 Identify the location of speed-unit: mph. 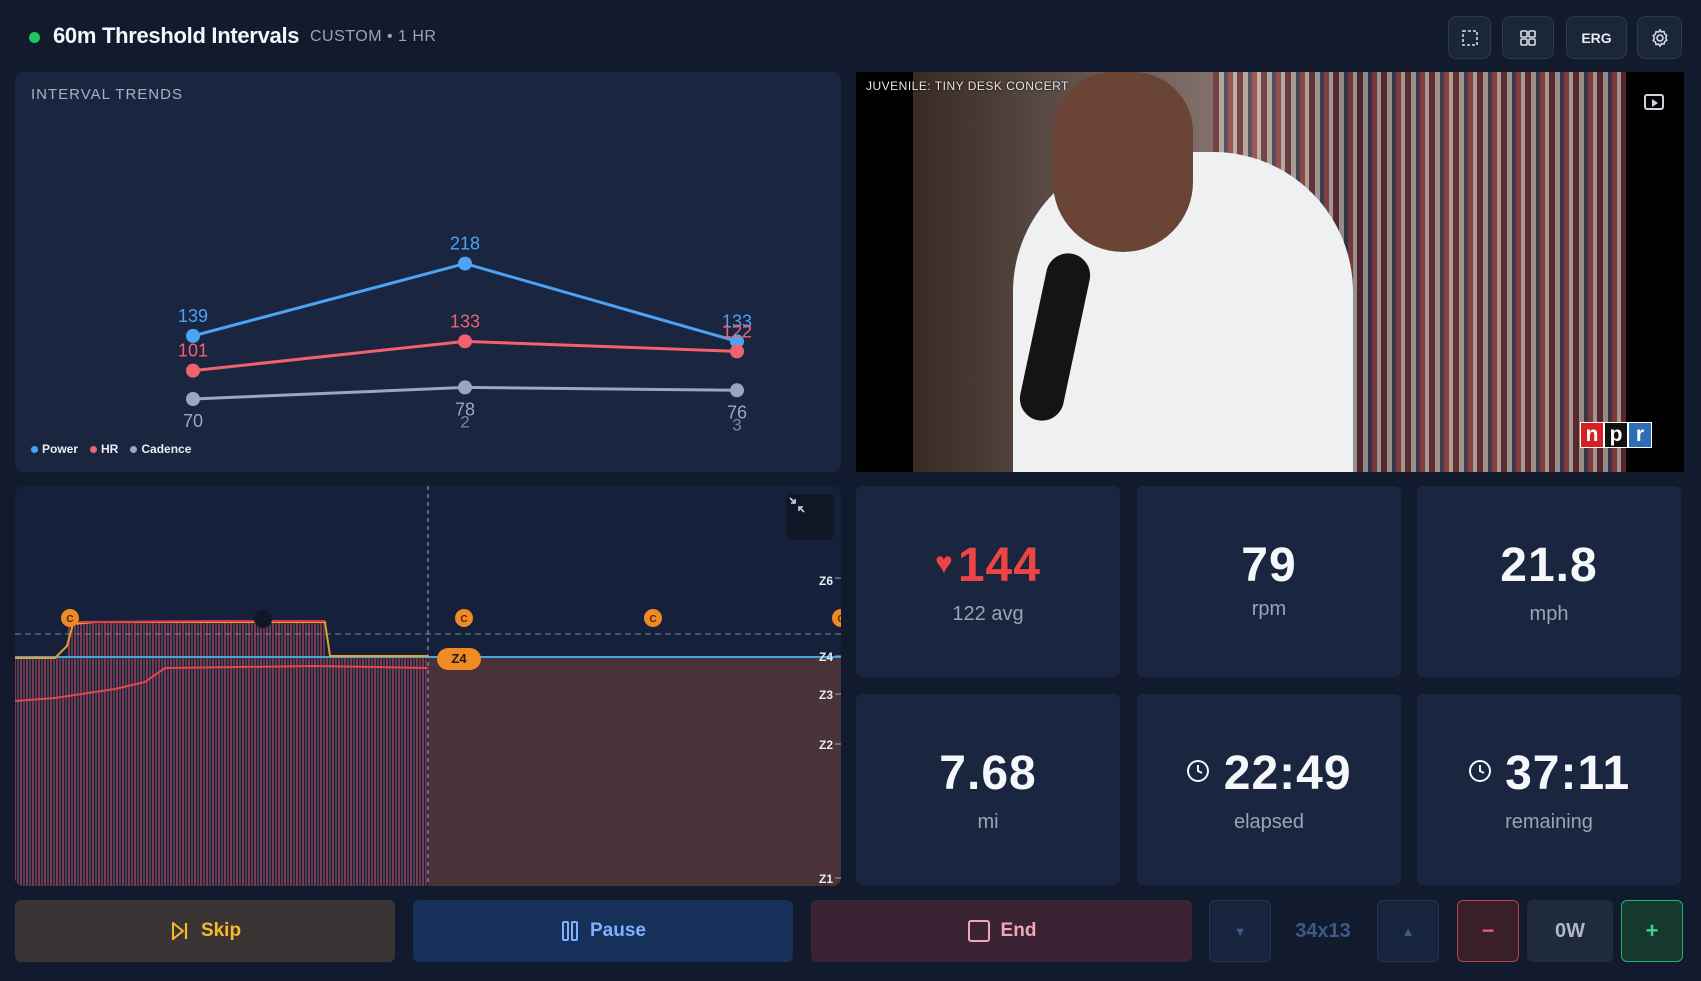
(1549, 614).